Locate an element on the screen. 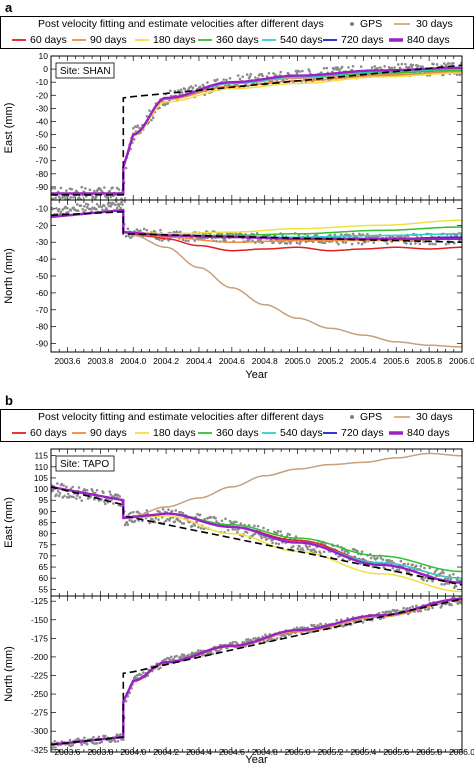  y-tick-label: -325 is located at coordinates (39, 750).